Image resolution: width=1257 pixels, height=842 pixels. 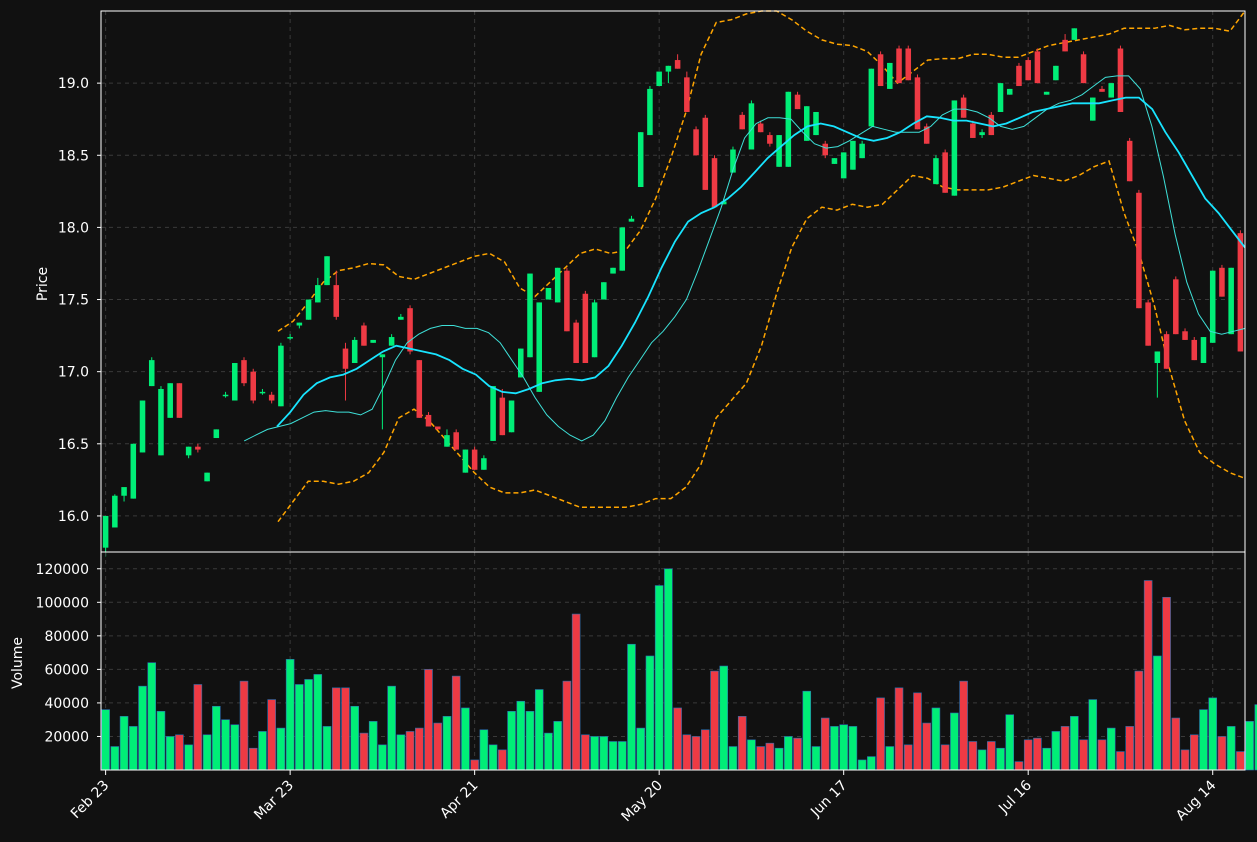 I want to click on volume-axis-label: Volume, so click(x=18, y=663).